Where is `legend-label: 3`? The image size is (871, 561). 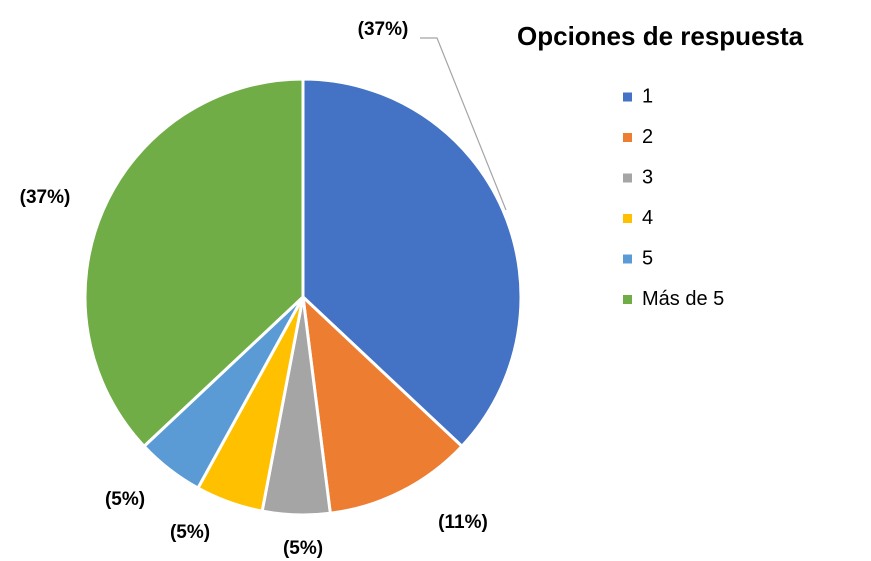 legend-label: 3 is located at coordinates (647, 177).